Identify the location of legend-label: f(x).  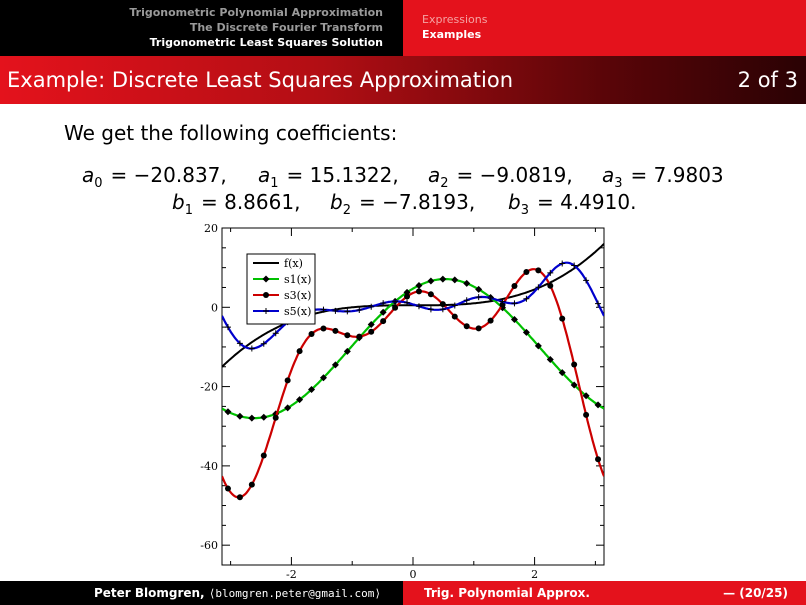
(293, 263).